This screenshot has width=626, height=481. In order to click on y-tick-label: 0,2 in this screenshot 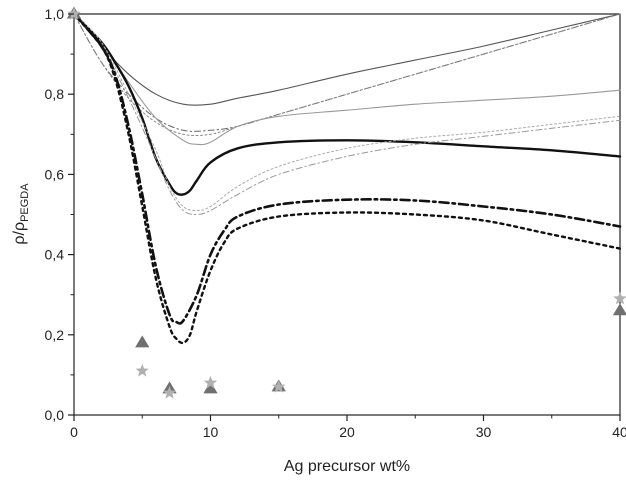, I will do `click(55, 335)`.